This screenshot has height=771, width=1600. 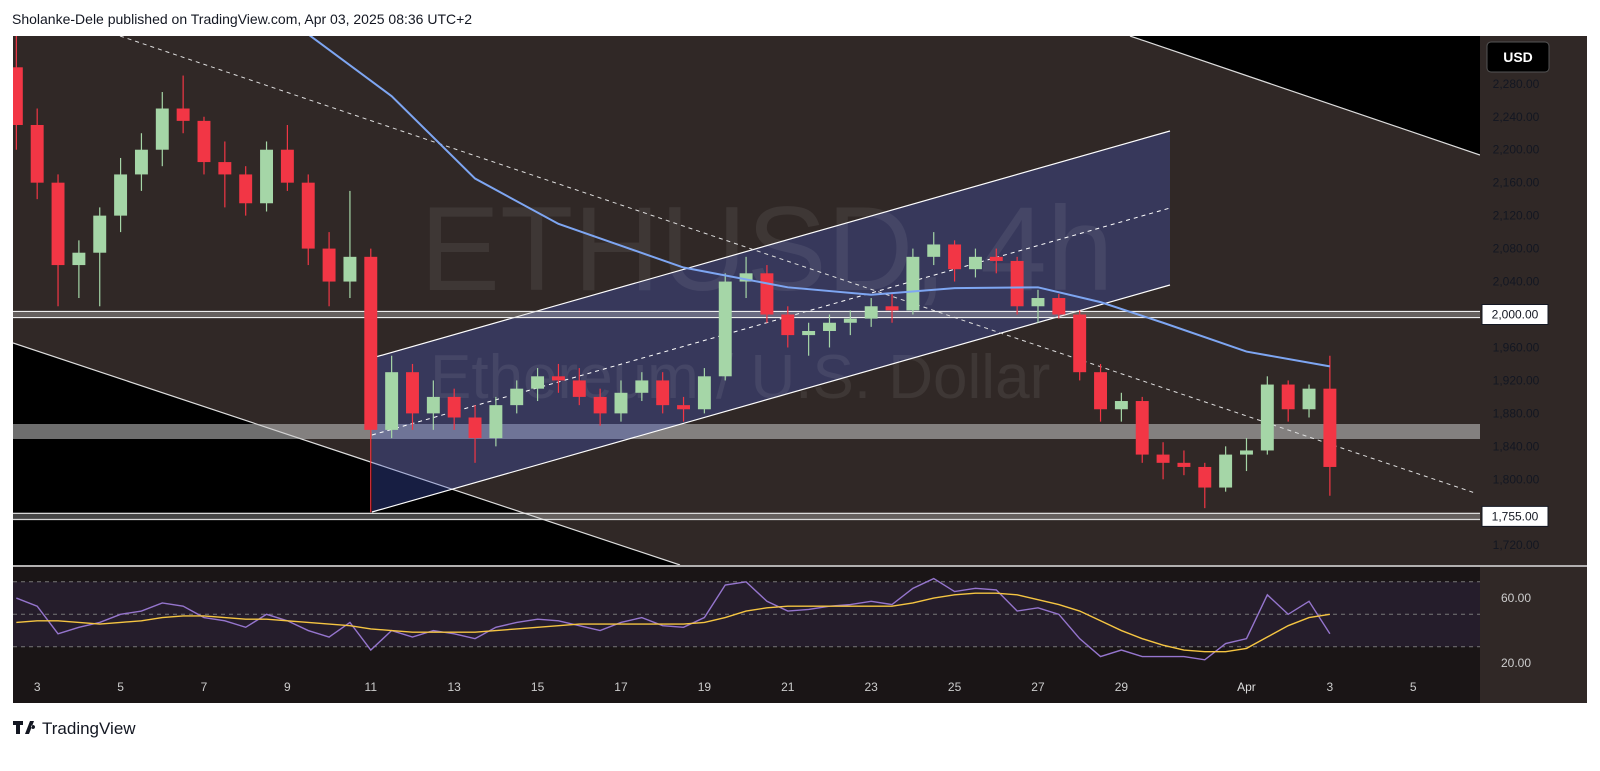 I want to click on currency-button, so click(x=1518, y=57).